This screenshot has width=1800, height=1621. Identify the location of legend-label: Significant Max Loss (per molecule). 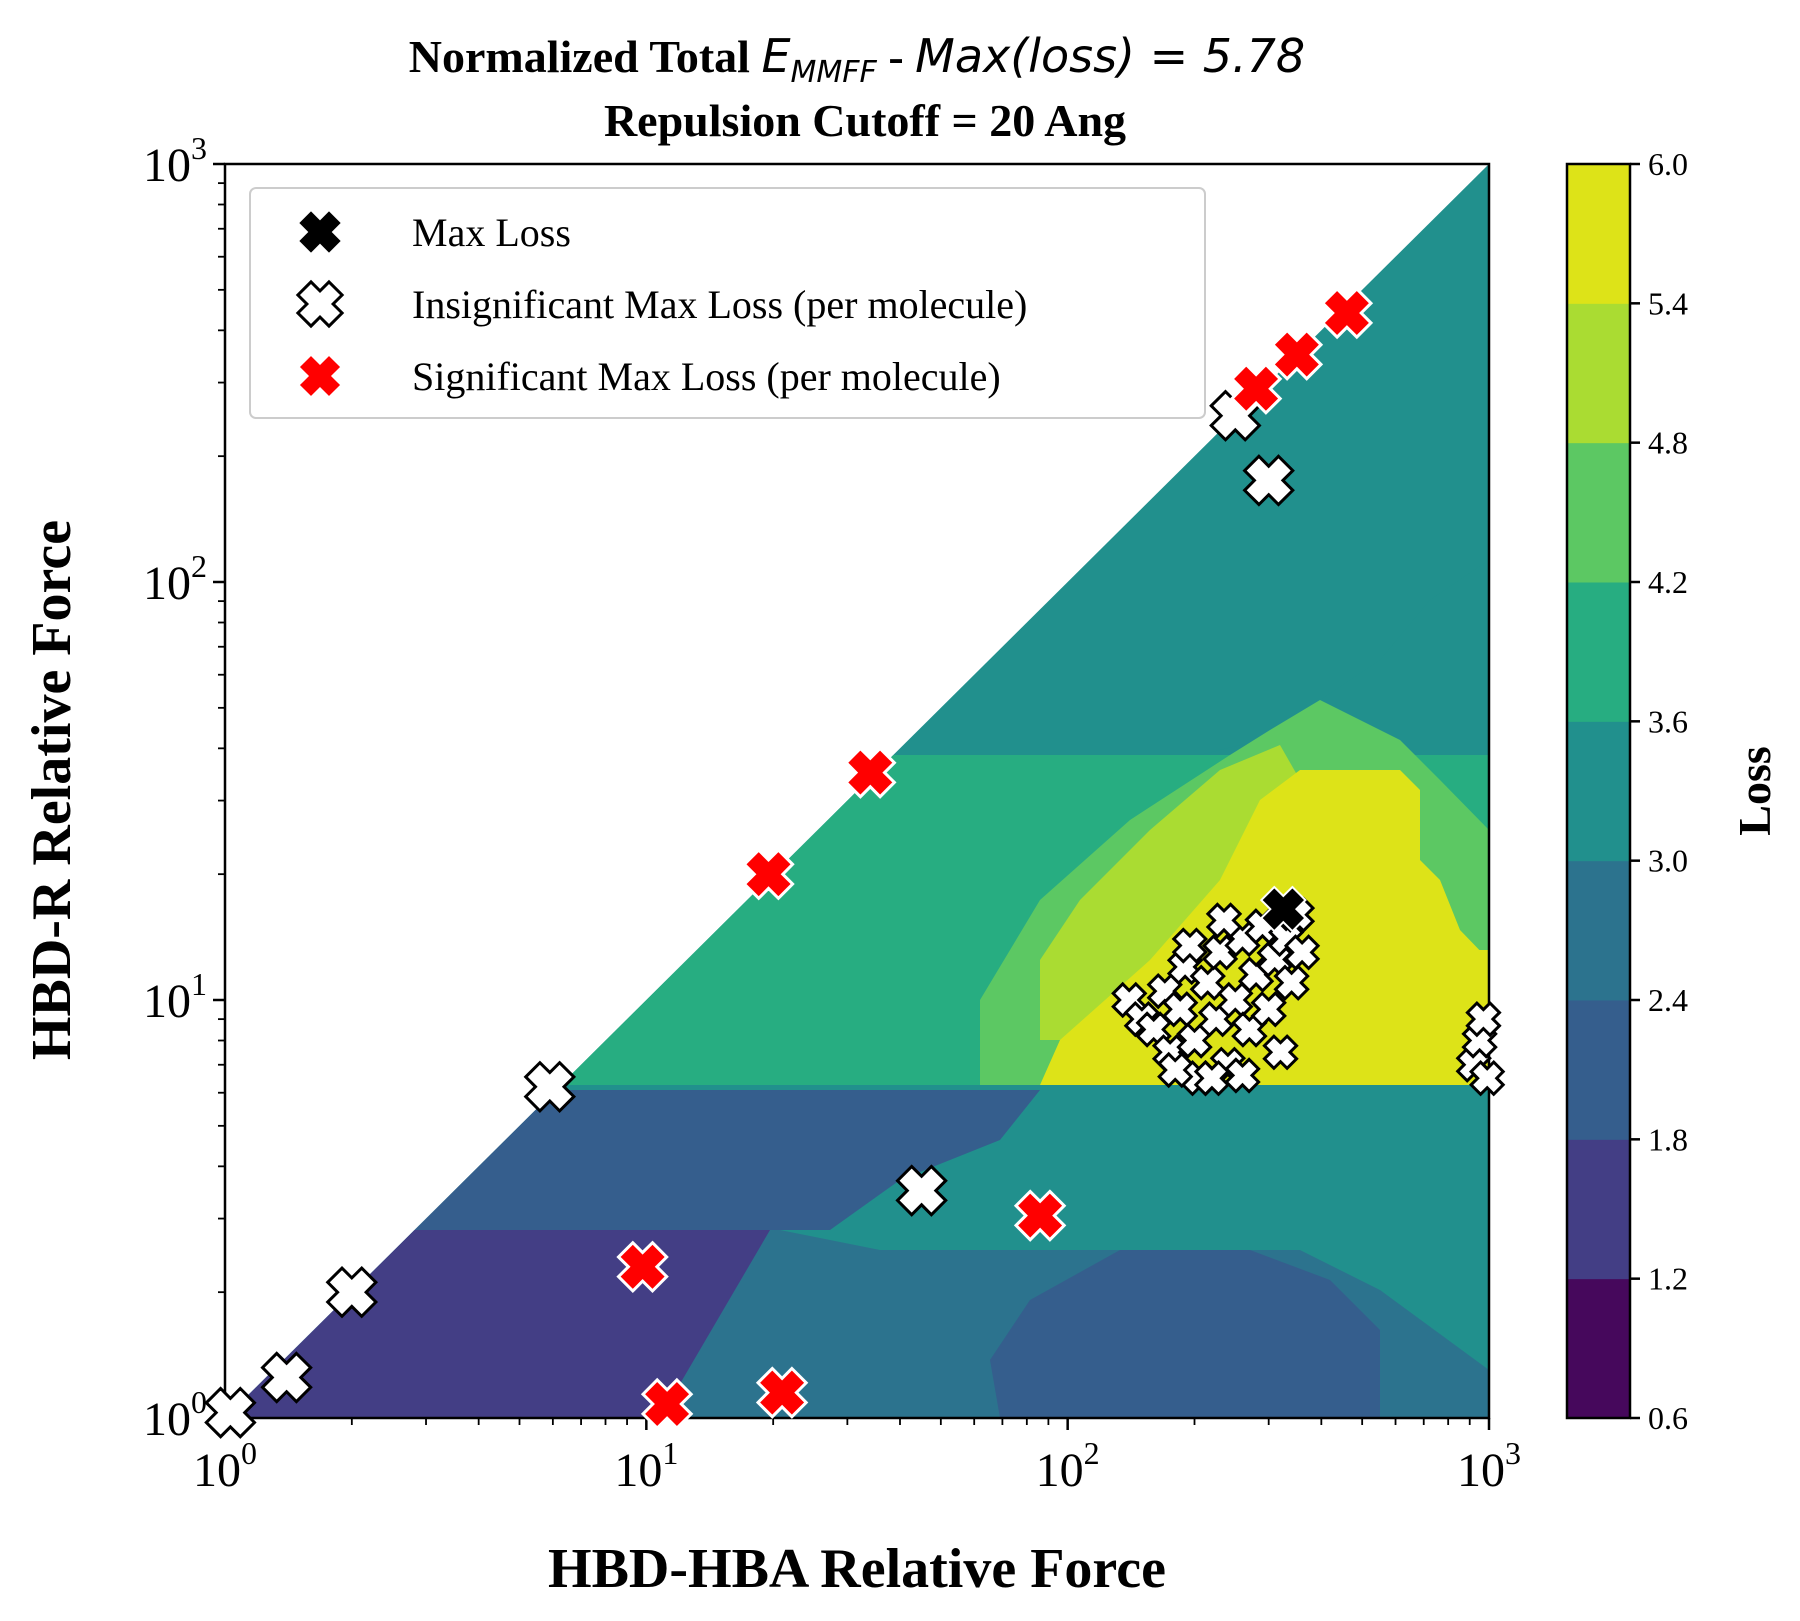
(706, 376).